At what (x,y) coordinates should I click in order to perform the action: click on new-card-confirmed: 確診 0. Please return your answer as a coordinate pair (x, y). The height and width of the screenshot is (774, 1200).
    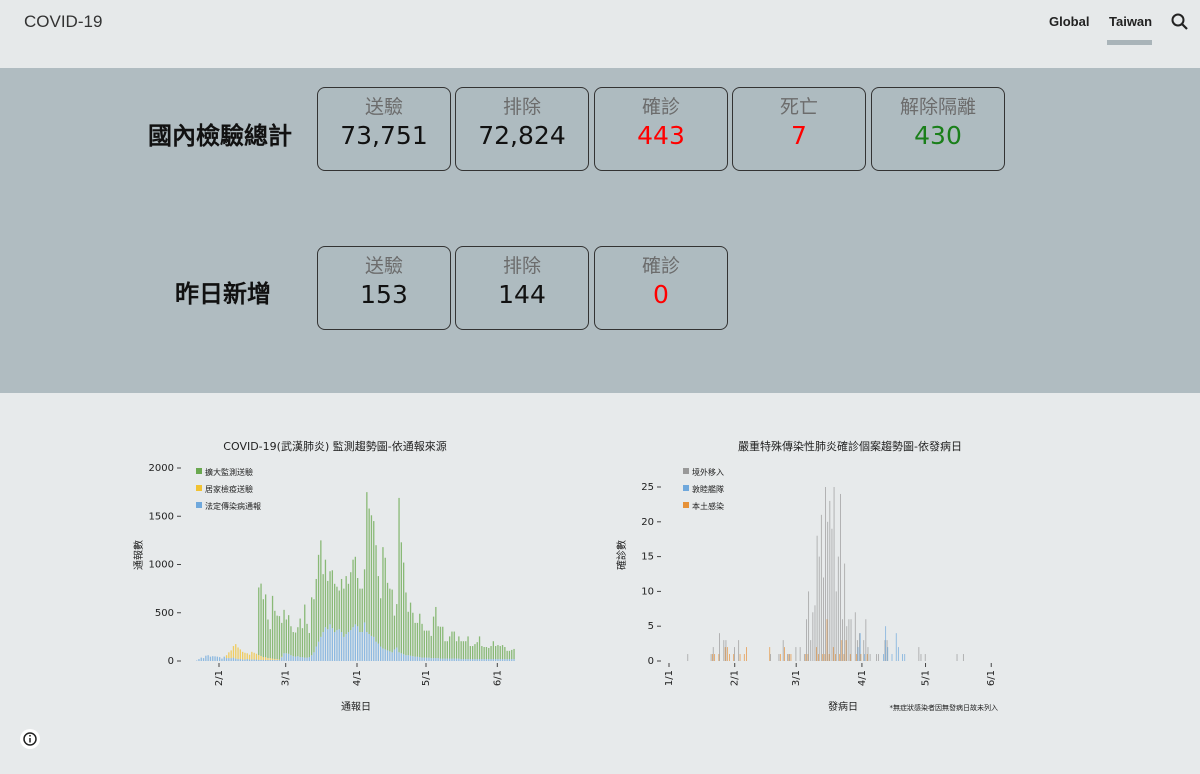
    Looking at the image, I should click on (661, 288).